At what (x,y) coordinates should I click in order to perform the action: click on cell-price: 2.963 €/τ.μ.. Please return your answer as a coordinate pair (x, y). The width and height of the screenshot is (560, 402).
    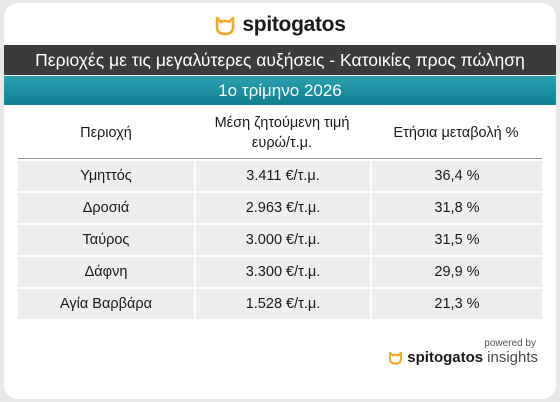
    Looking at the image, I should click on (283, 208).